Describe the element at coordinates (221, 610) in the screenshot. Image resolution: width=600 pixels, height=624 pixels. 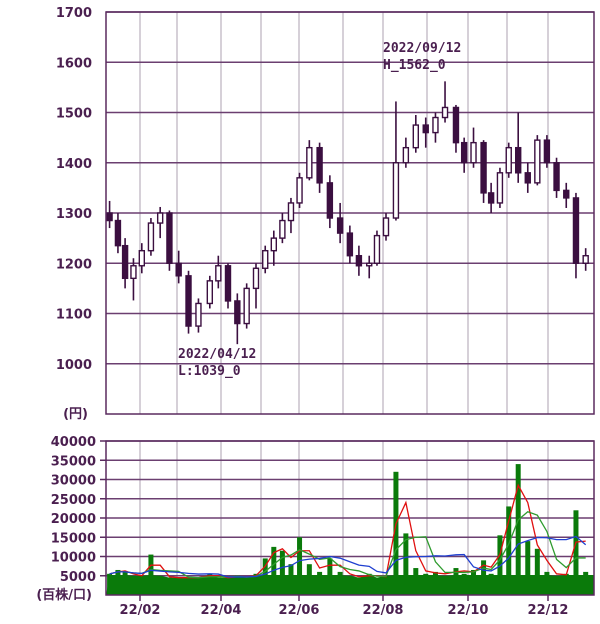
I see `x-tick-label: 22/04` at that location.